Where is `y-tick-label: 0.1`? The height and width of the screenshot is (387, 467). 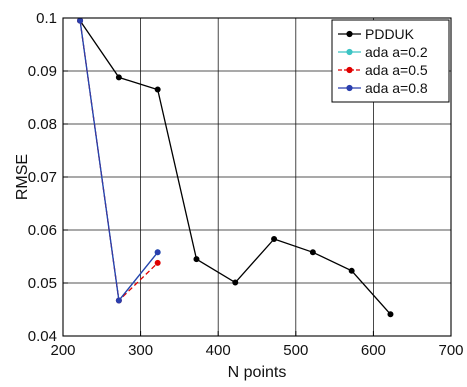 y-tick-label: 0.1 is located at coordinates (46, 18).